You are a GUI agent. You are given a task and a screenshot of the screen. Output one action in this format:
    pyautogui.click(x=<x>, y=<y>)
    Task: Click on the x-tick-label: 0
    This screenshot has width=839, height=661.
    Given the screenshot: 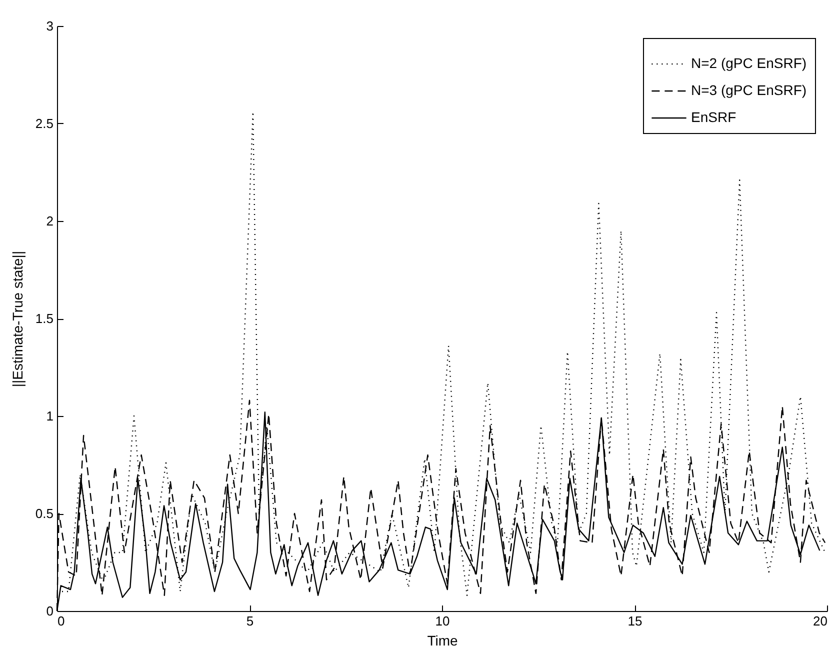 What is the action you would take?
    pyautogui.click(x=61, y=621)
    